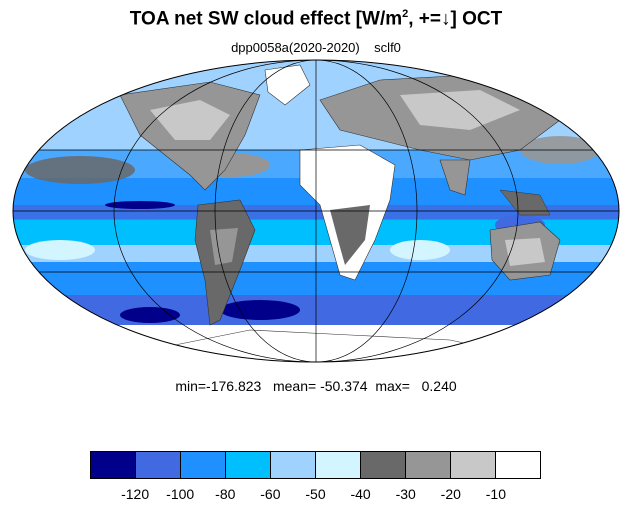 The height and width of the screenshot is (506, 632). What do you see at coordinates (270, 494) in the screenshot?
I see `colorbar-label: -60` at bounding box center [270, 494].